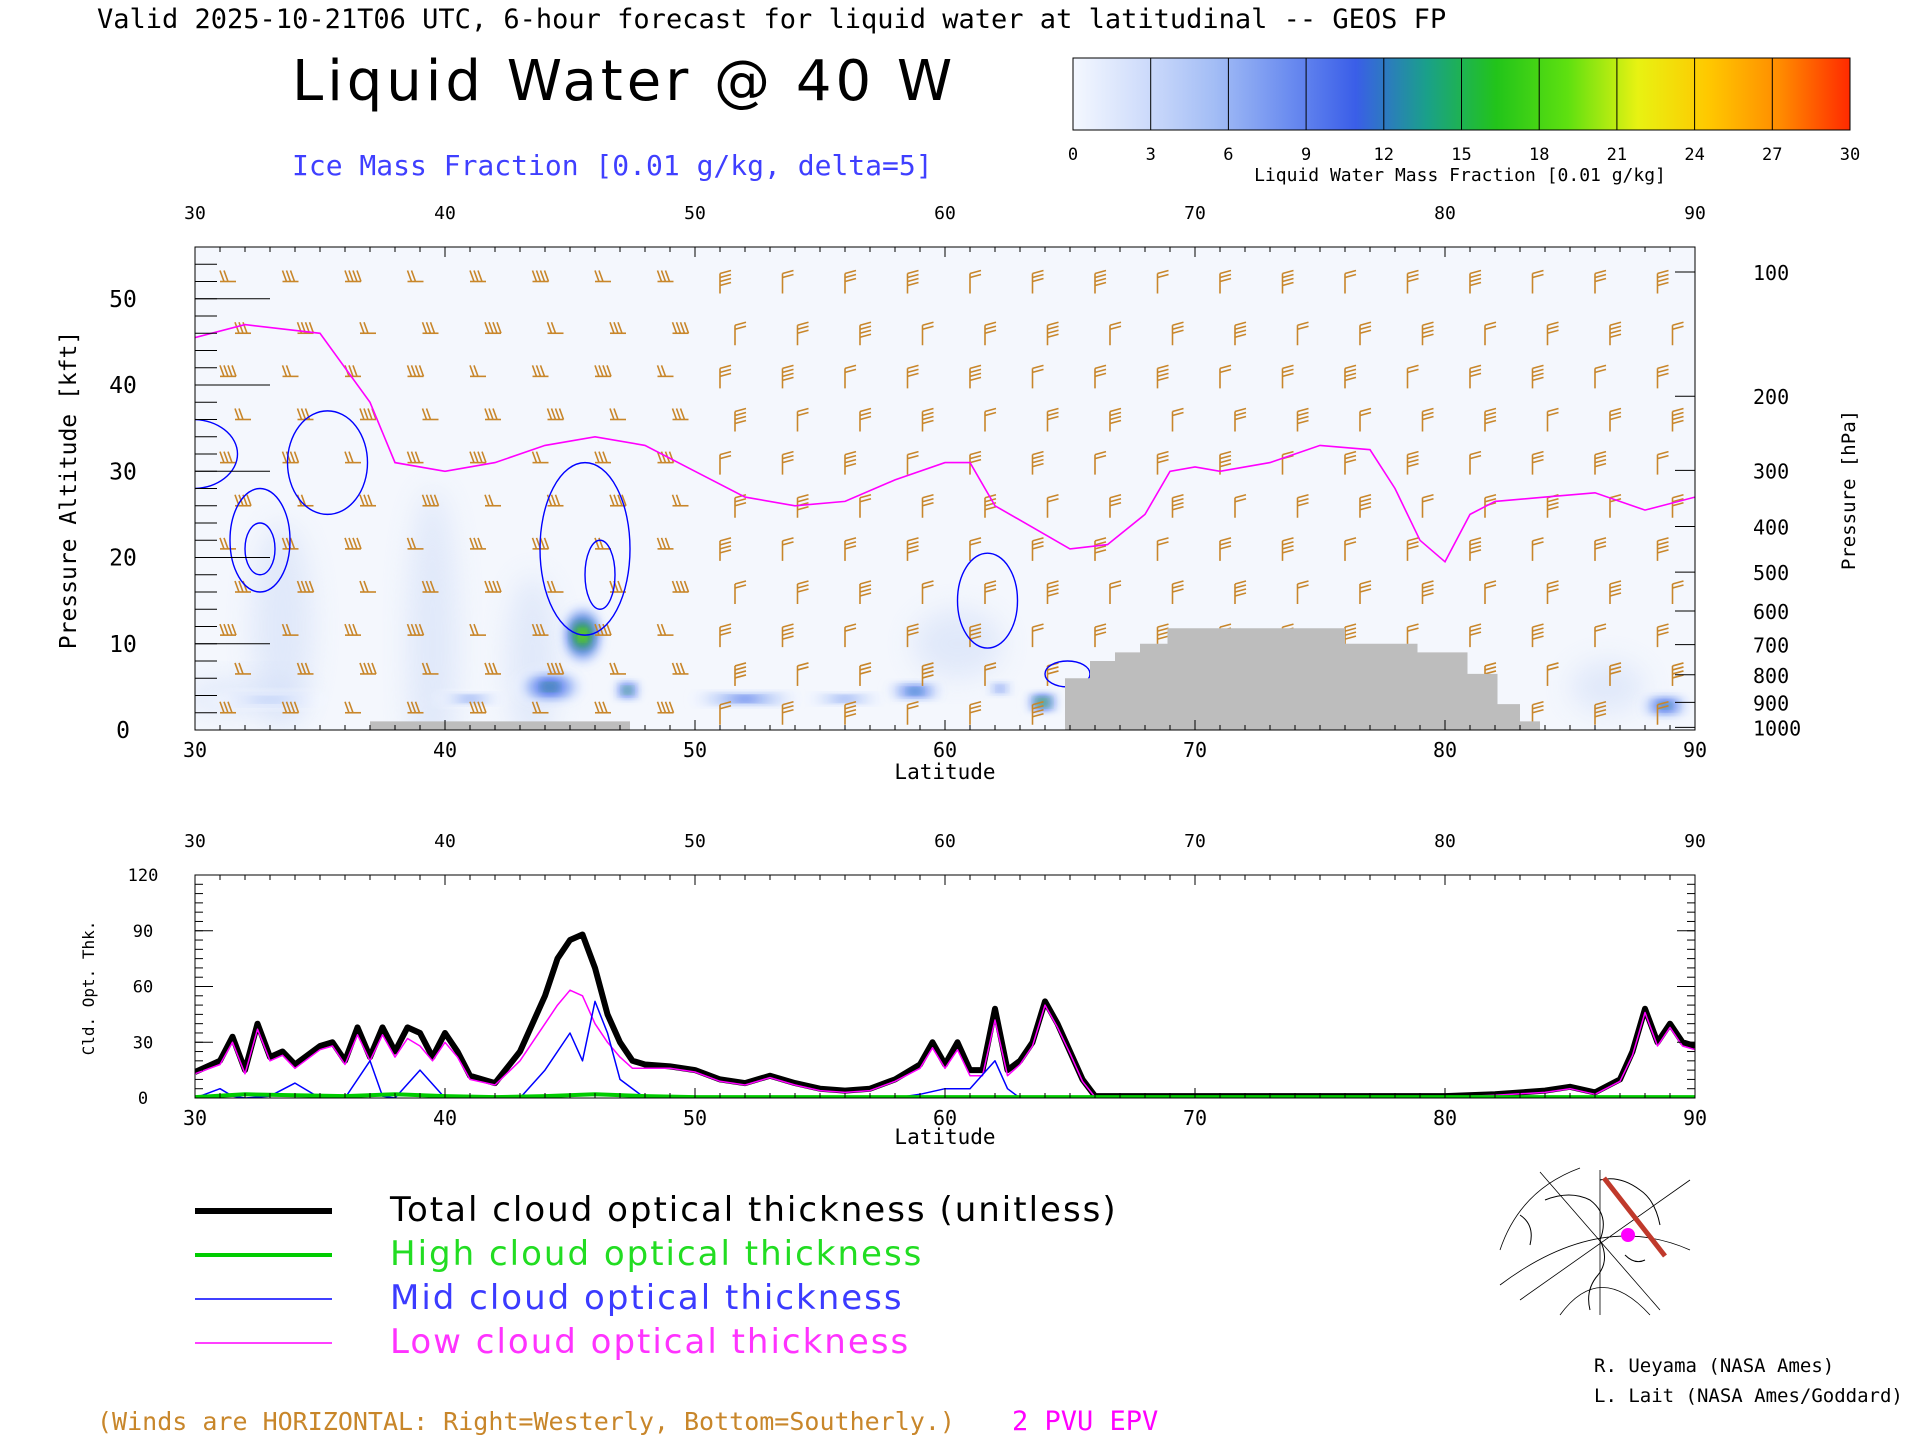 Image resolution: width=1920 pixels, height=1440 pixels. I want to click on colorbar-tick-label: 12, so click(1384, 155).